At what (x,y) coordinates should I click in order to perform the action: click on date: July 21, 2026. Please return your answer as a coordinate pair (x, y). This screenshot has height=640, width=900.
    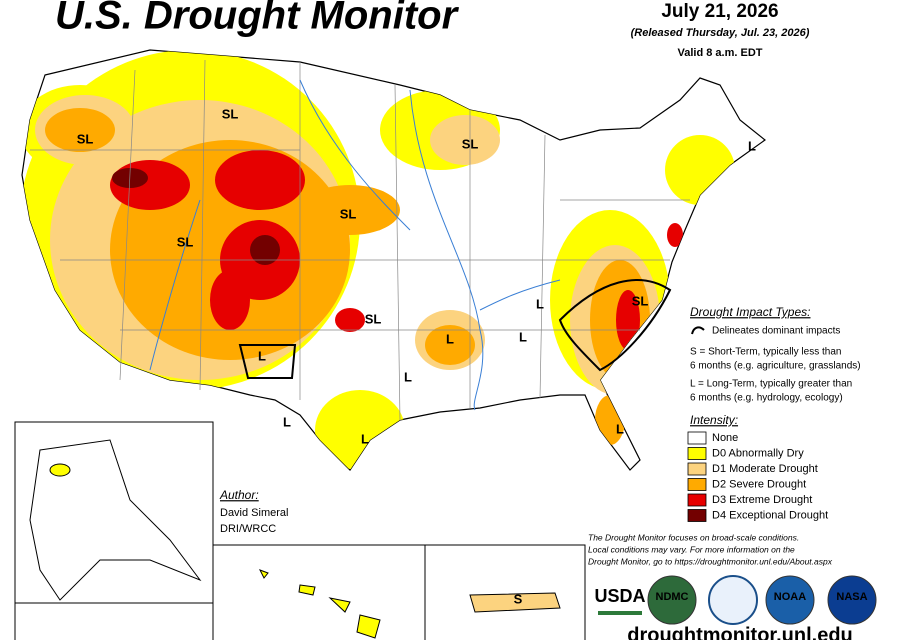
    Looking at the image, I should click on (719, 11).